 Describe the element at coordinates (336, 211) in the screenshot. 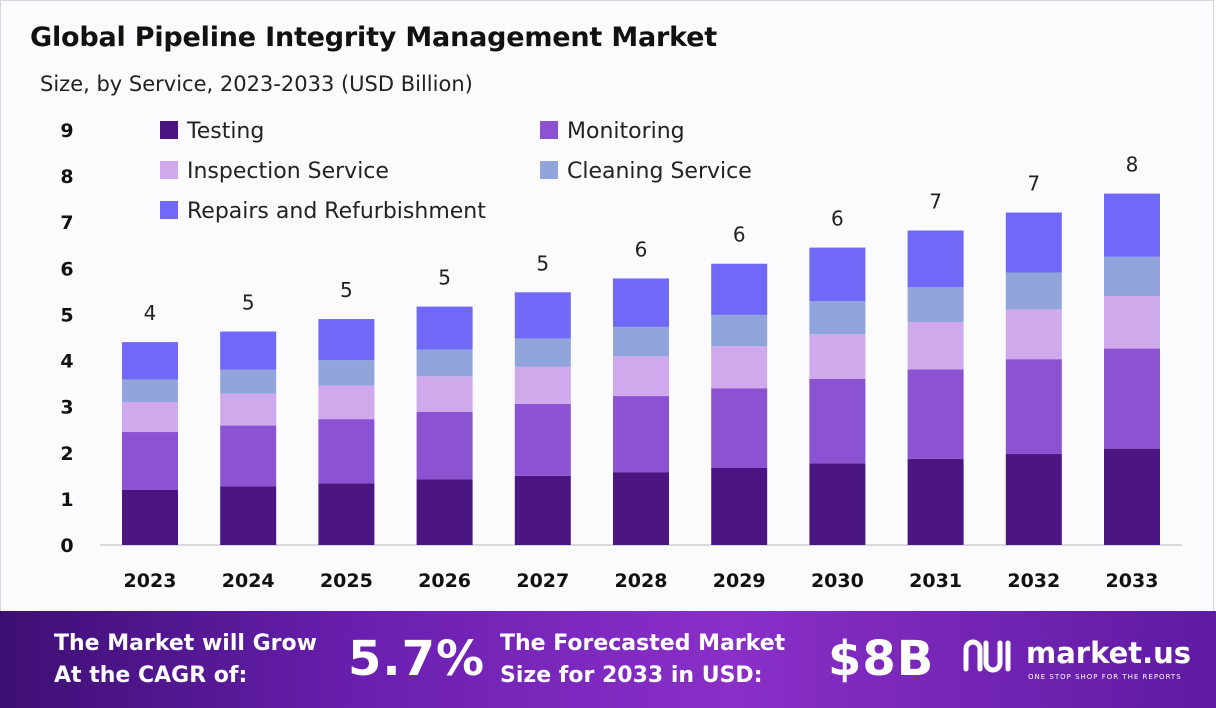

I see `legend-label: Repairs and Refurbishment` at that location.